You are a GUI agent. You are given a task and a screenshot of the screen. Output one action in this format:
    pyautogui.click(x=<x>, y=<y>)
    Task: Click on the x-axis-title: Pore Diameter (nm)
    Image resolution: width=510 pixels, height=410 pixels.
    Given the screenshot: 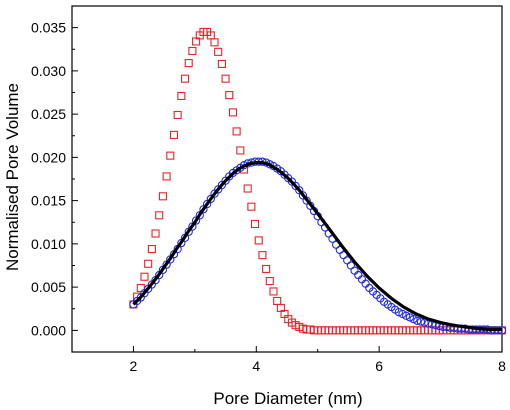 What is the action you would take?
    pyautogui.click(x=287, y=398)
    